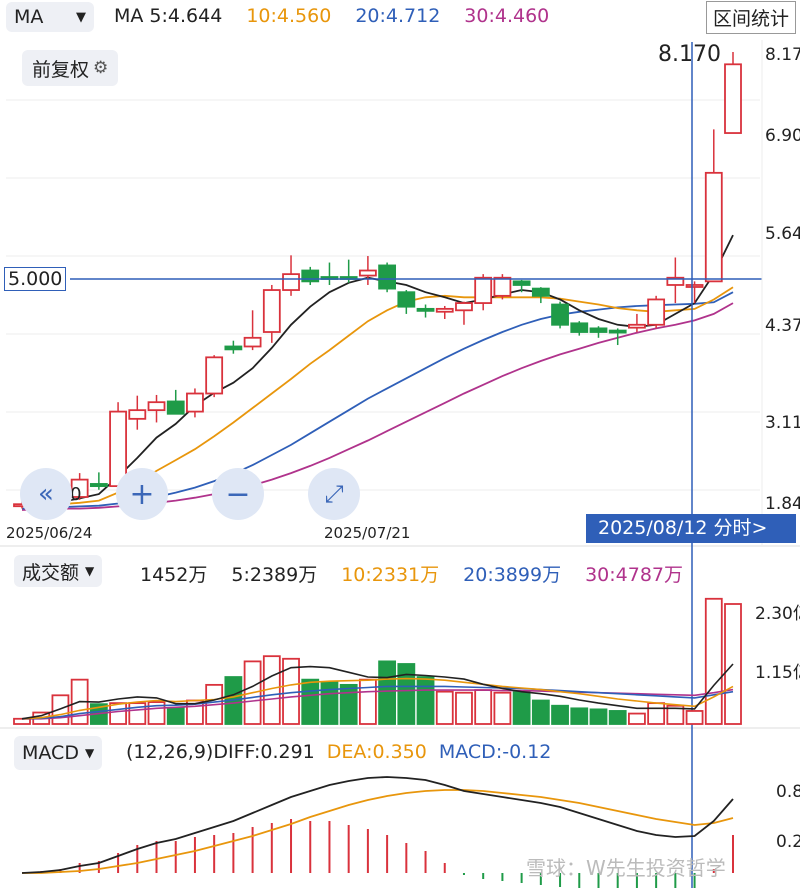  I want to click on gear-icon: ⚙, so click(101, 68).